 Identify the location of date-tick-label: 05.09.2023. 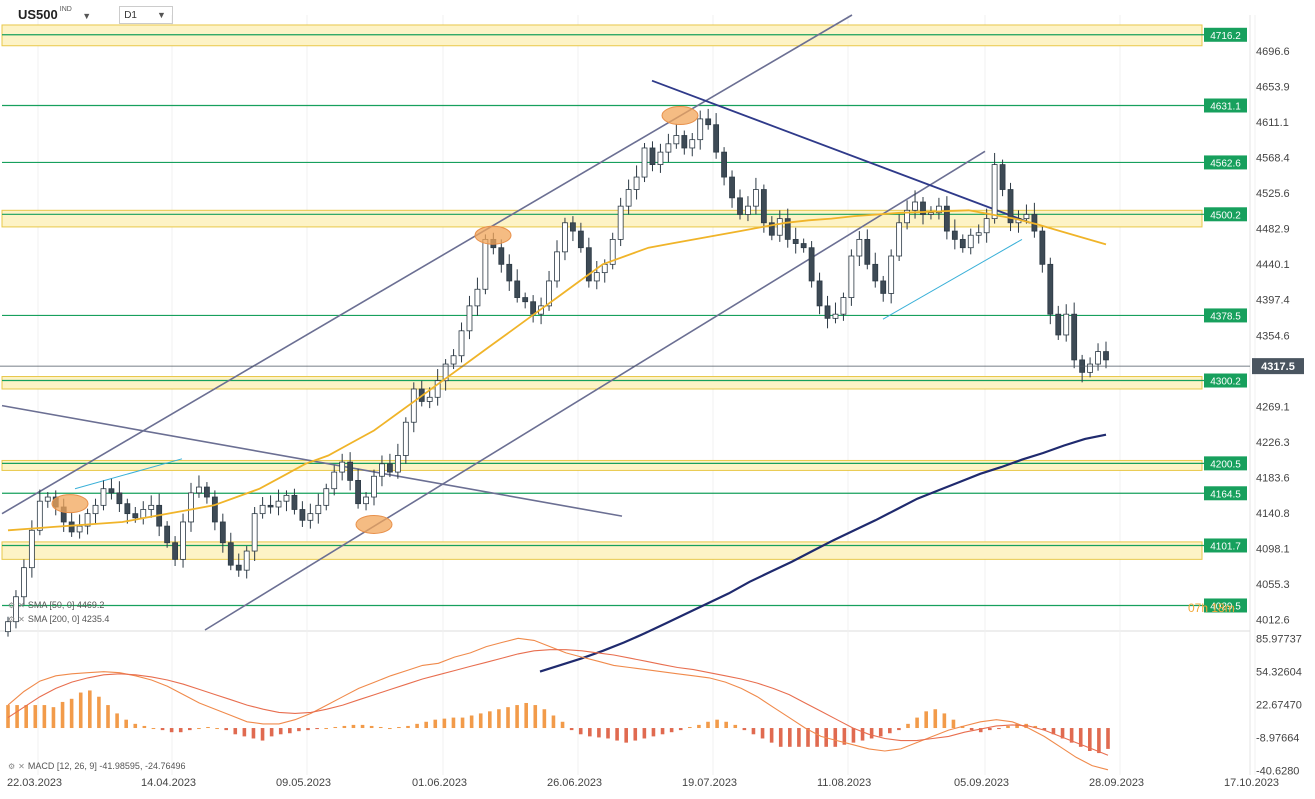
(981, 783).